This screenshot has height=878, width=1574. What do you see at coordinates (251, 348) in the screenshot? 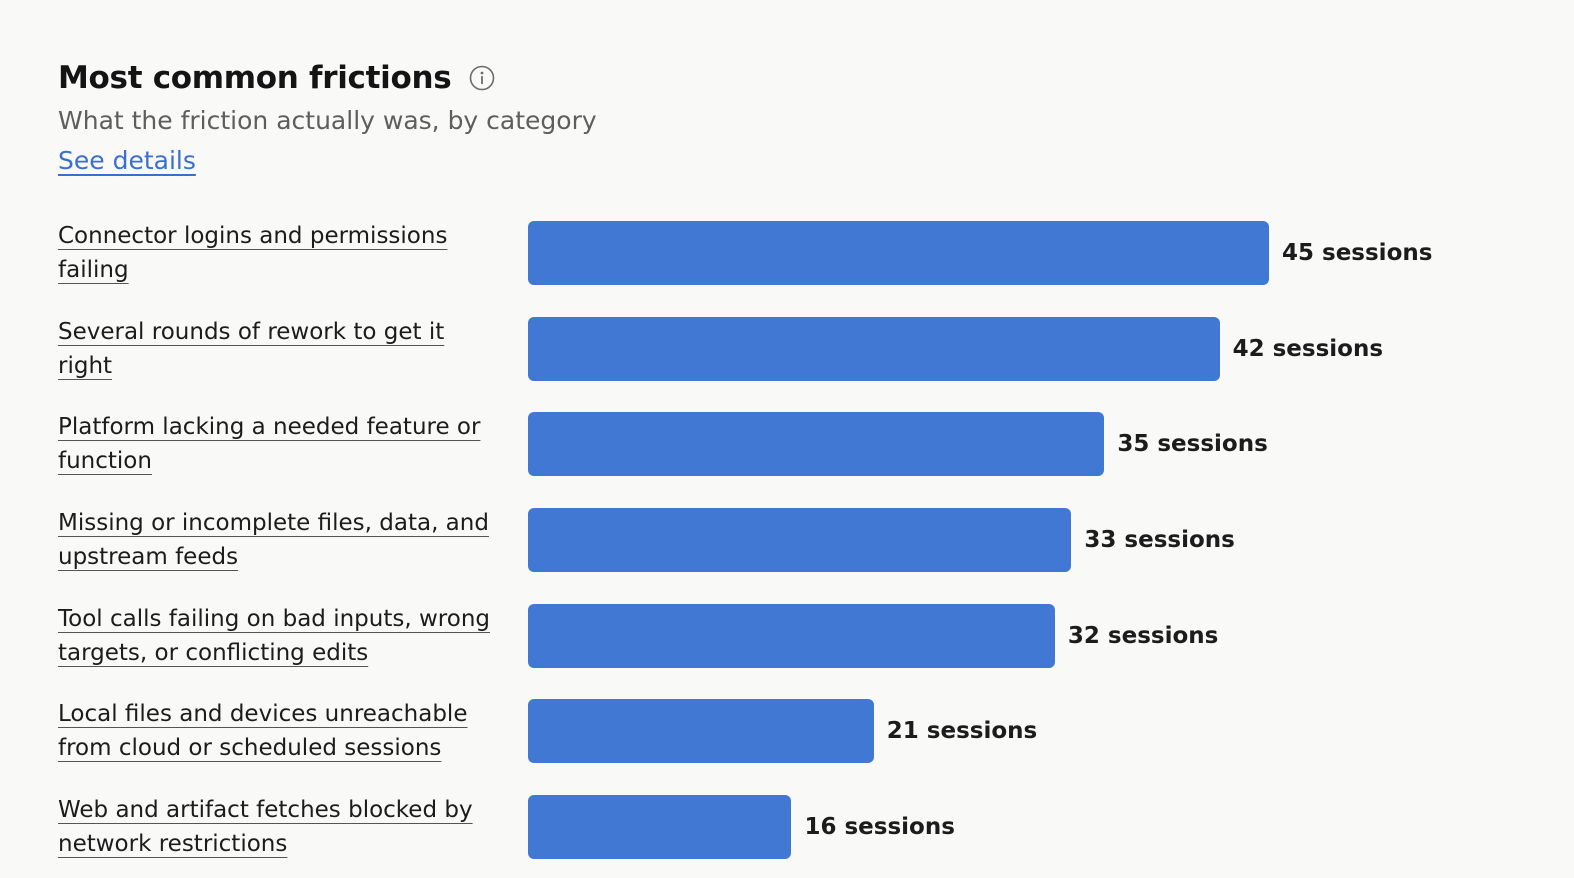
I see `category-label-text: Several rounds of rework to get it right` at bounding box center [251, 348].